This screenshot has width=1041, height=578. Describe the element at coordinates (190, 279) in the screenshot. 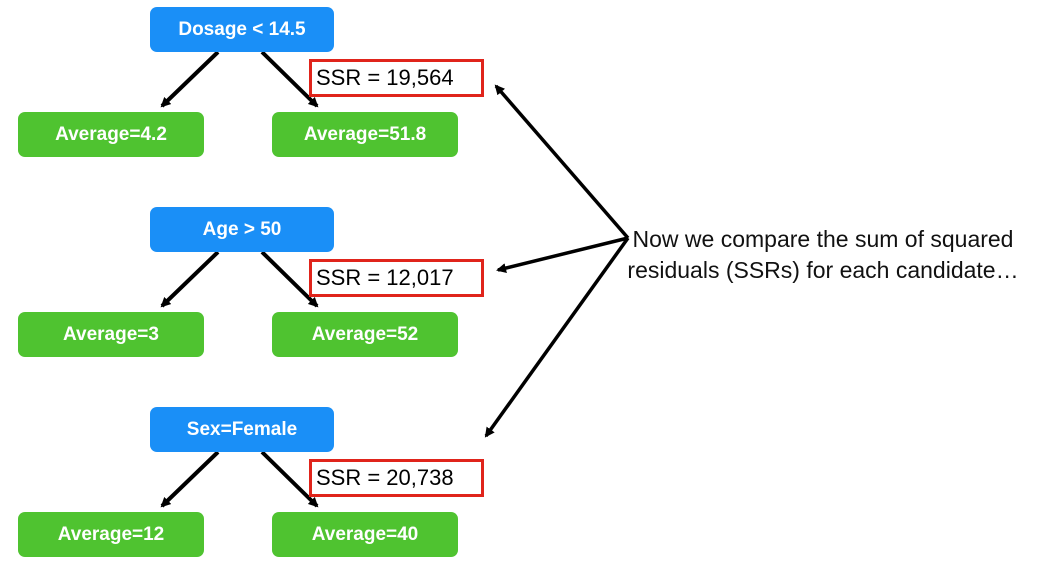

I see `edge-tree2-left` at that location.